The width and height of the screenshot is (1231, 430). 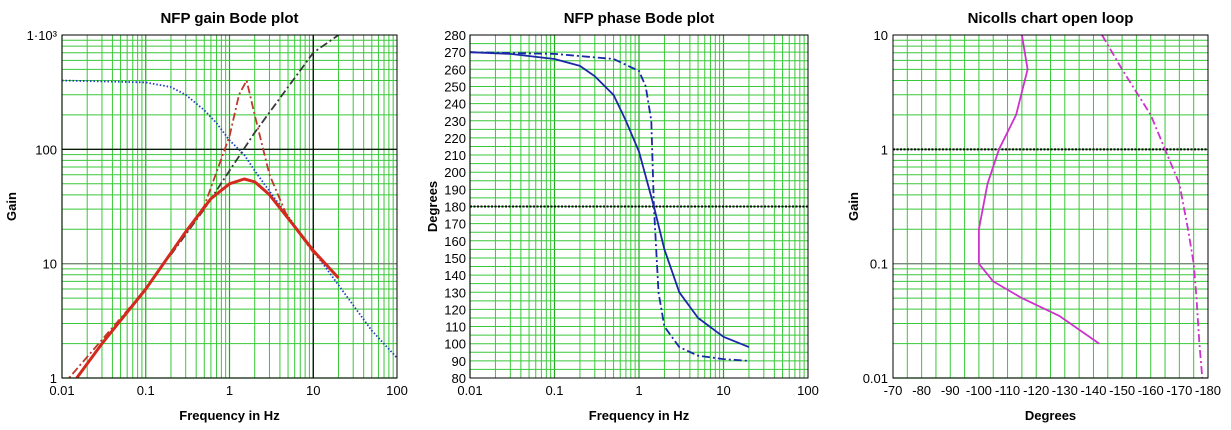 I want to click on x-tick-label: -170, so click(x=1179, y=390).